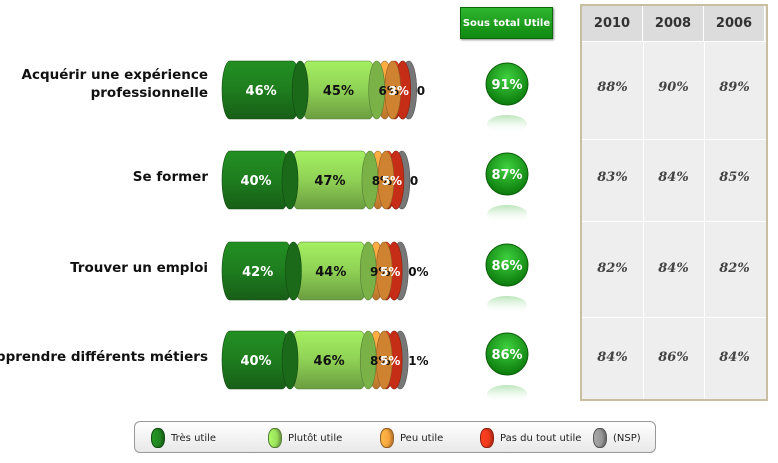 The height and width of the screenshot is (463, 778). Describe the element at coordinates (673, 87) in the screenshot. I see `history-cell: 90%` at that location.